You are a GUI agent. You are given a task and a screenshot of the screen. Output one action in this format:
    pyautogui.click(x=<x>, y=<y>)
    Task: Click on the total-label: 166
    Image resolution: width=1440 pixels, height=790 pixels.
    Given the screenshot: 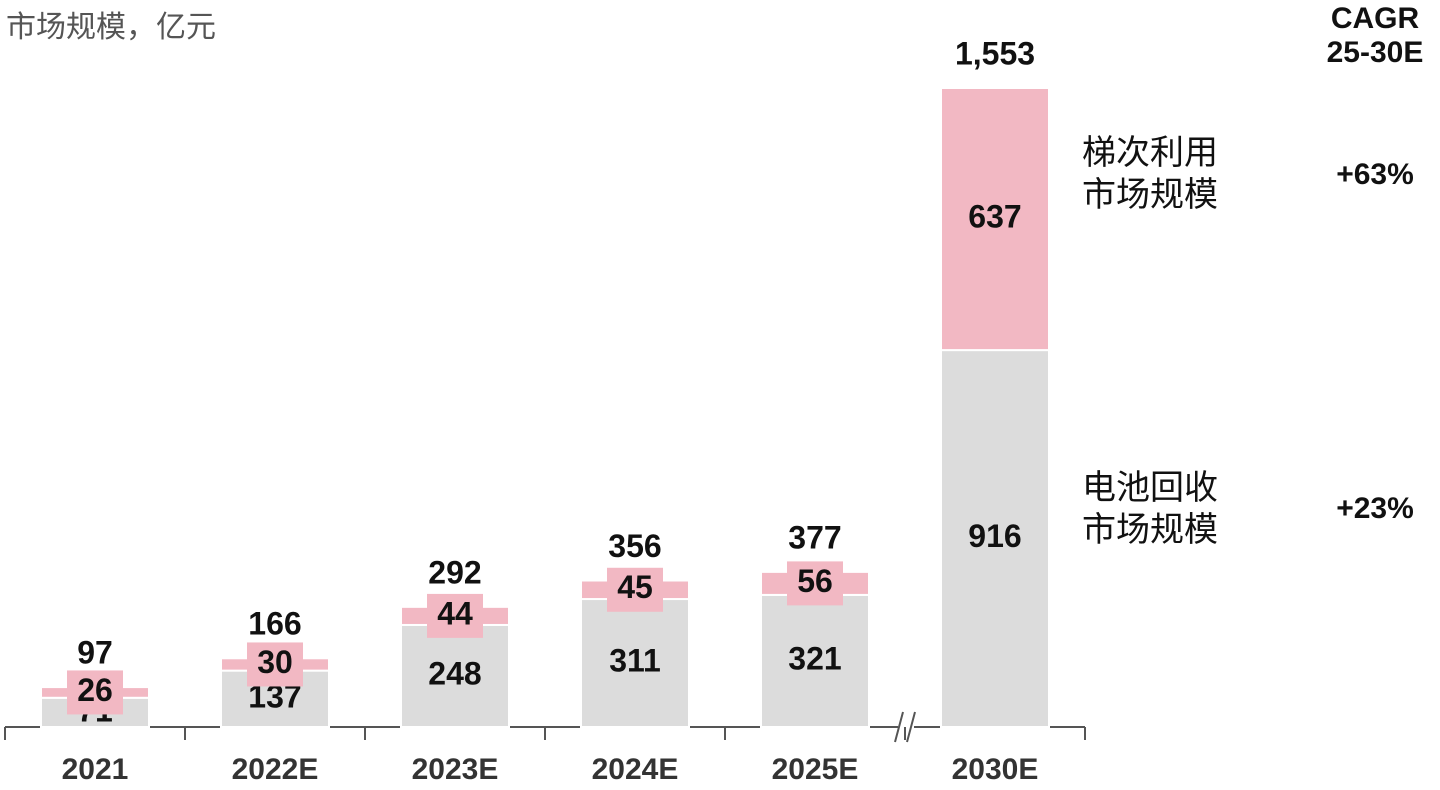 What is the action you would take?
    pyautogui.click(x=274, y=624)
    